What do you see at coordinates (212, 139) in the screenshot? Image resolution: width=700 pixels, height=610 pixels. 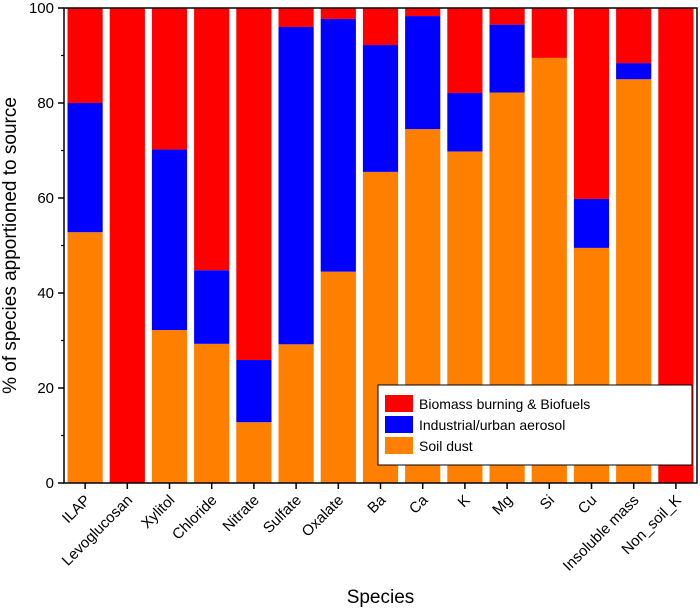 I see `bar-segment-chloride-biomass` at bounding box center [212, 139].